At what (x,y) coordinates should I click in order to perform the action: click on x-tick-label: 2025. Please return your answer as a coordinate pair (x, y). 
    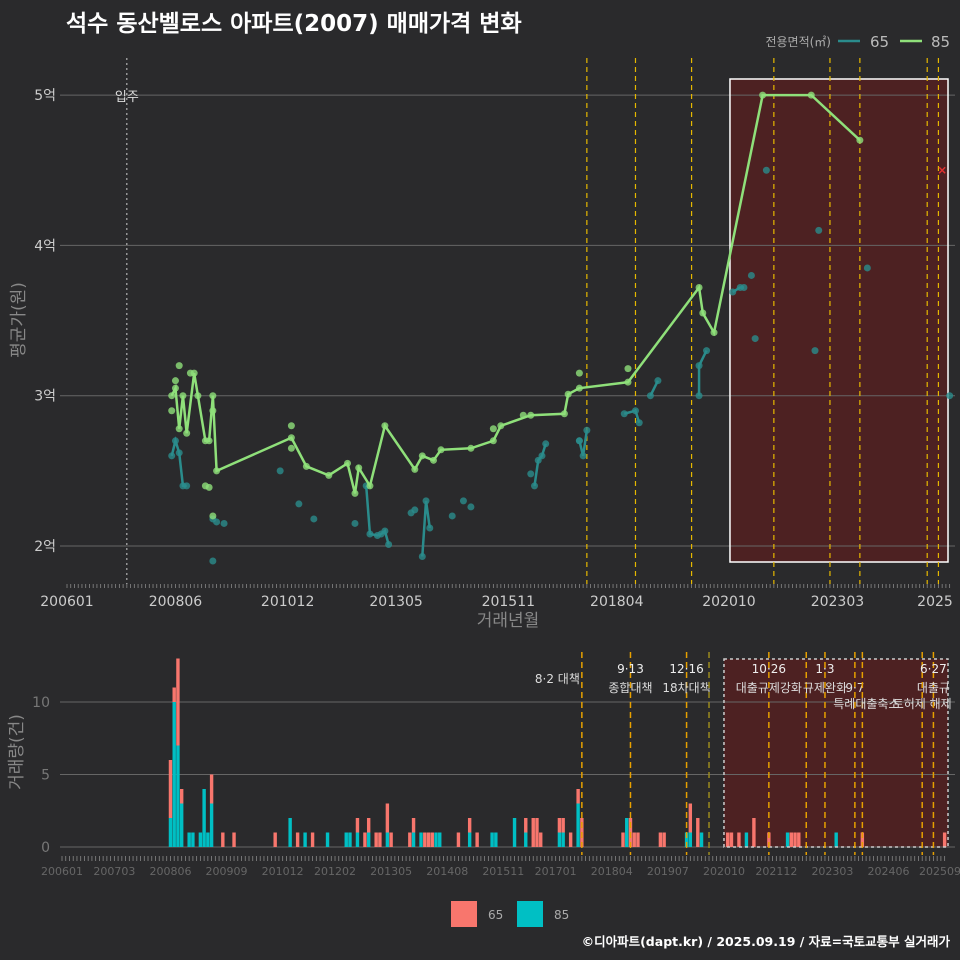
    Looking at the image, I should click on (935, 602).